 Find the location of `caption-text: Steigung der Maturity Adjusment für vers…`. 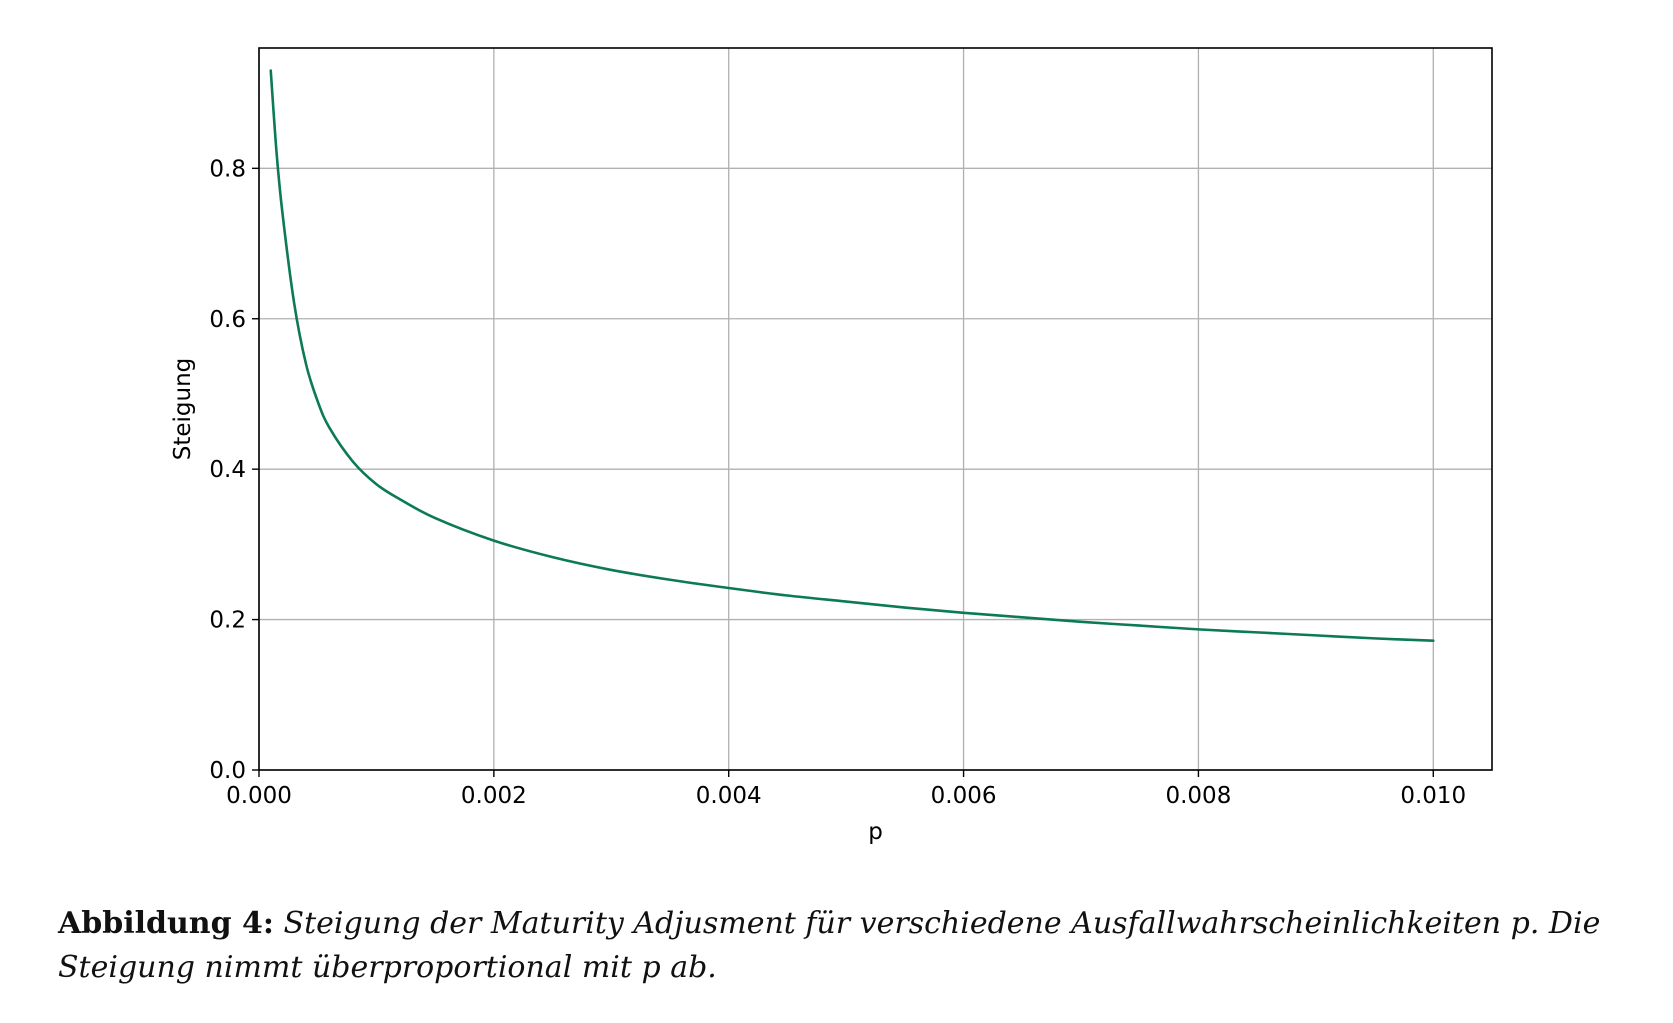

caption-text: Steigung der Maturity Adjusment für vers… is located at coordinates (829, 945).